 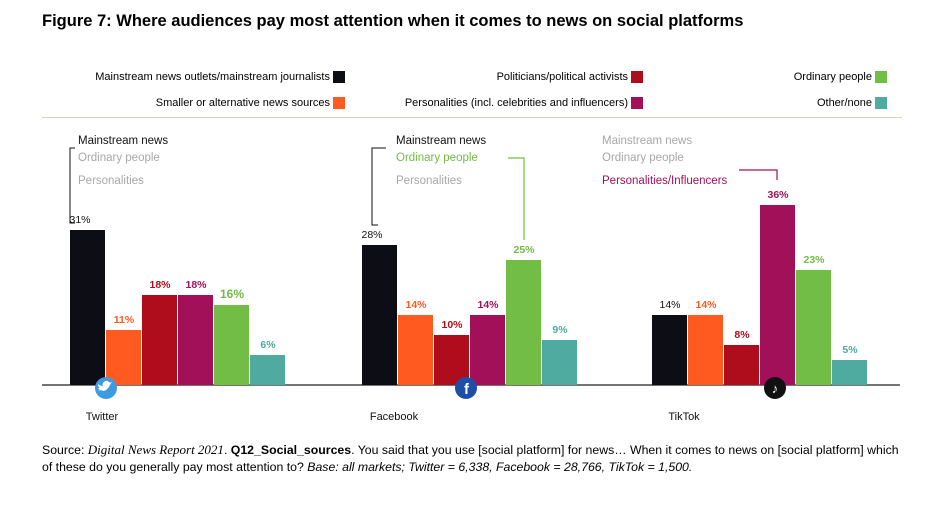 I want to click on facebook-icon, so click(x=466, y=388).